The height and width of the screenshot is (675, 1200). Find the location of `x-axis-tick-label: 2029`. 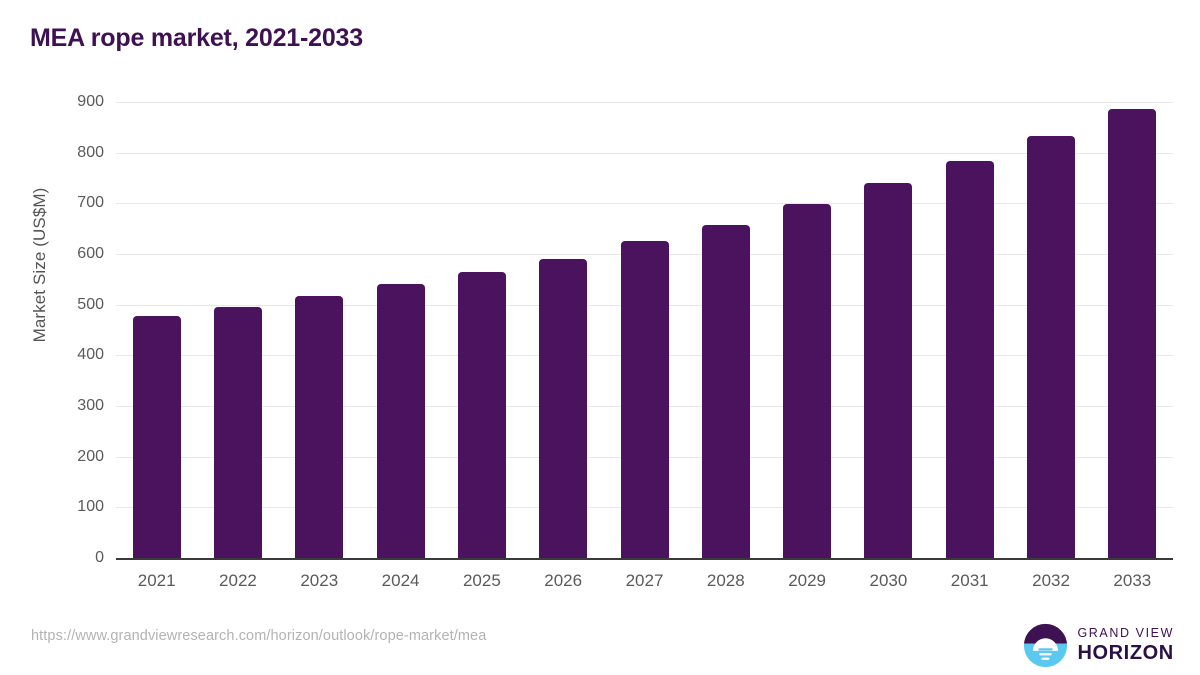

x-axis-tick-label: 2029 is located at coordinates (807, 580).